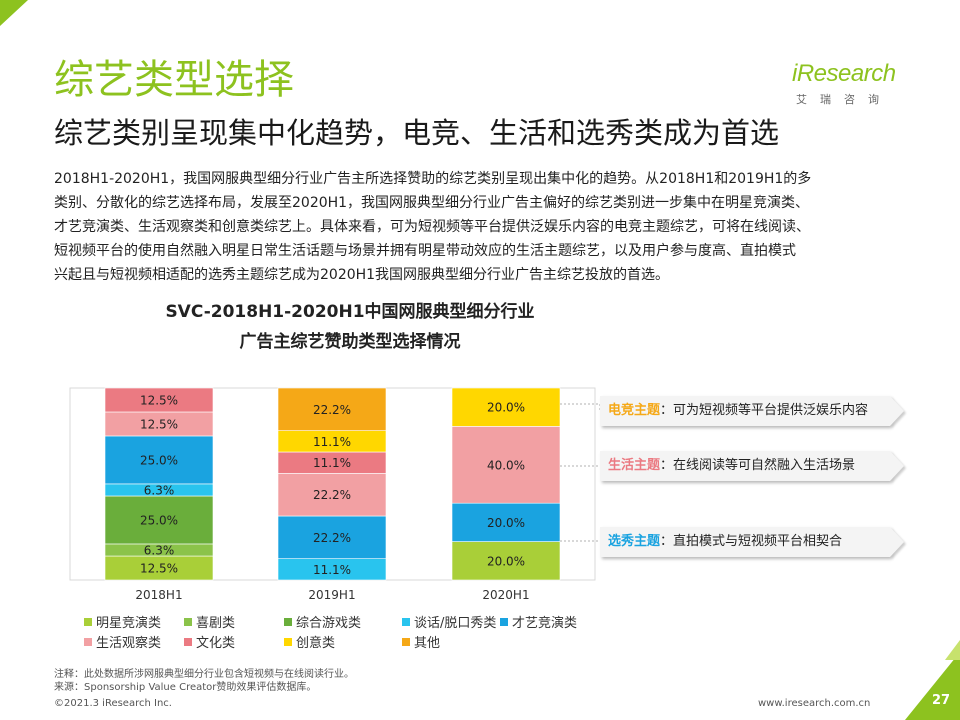  I want to click on callout-talent: 选秀主题：直拍模式与短视频平台相契合, so click(752, 542).